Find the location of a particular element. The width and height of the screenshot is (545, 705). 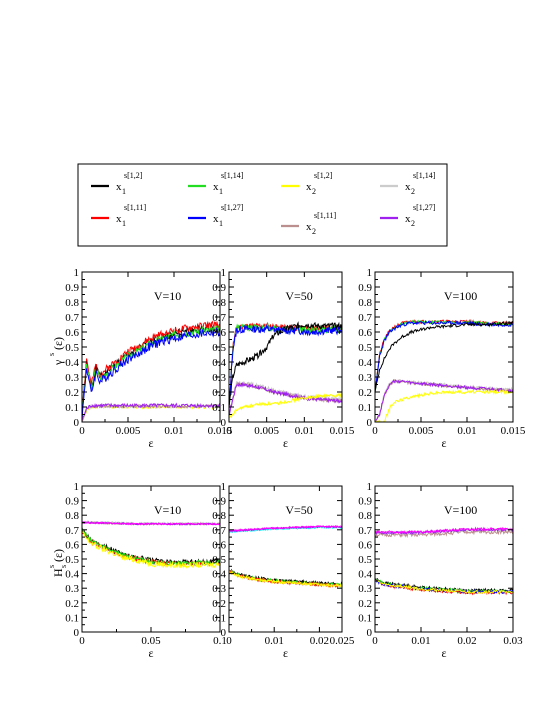

plot-frame is located at coordinates (151, 347).